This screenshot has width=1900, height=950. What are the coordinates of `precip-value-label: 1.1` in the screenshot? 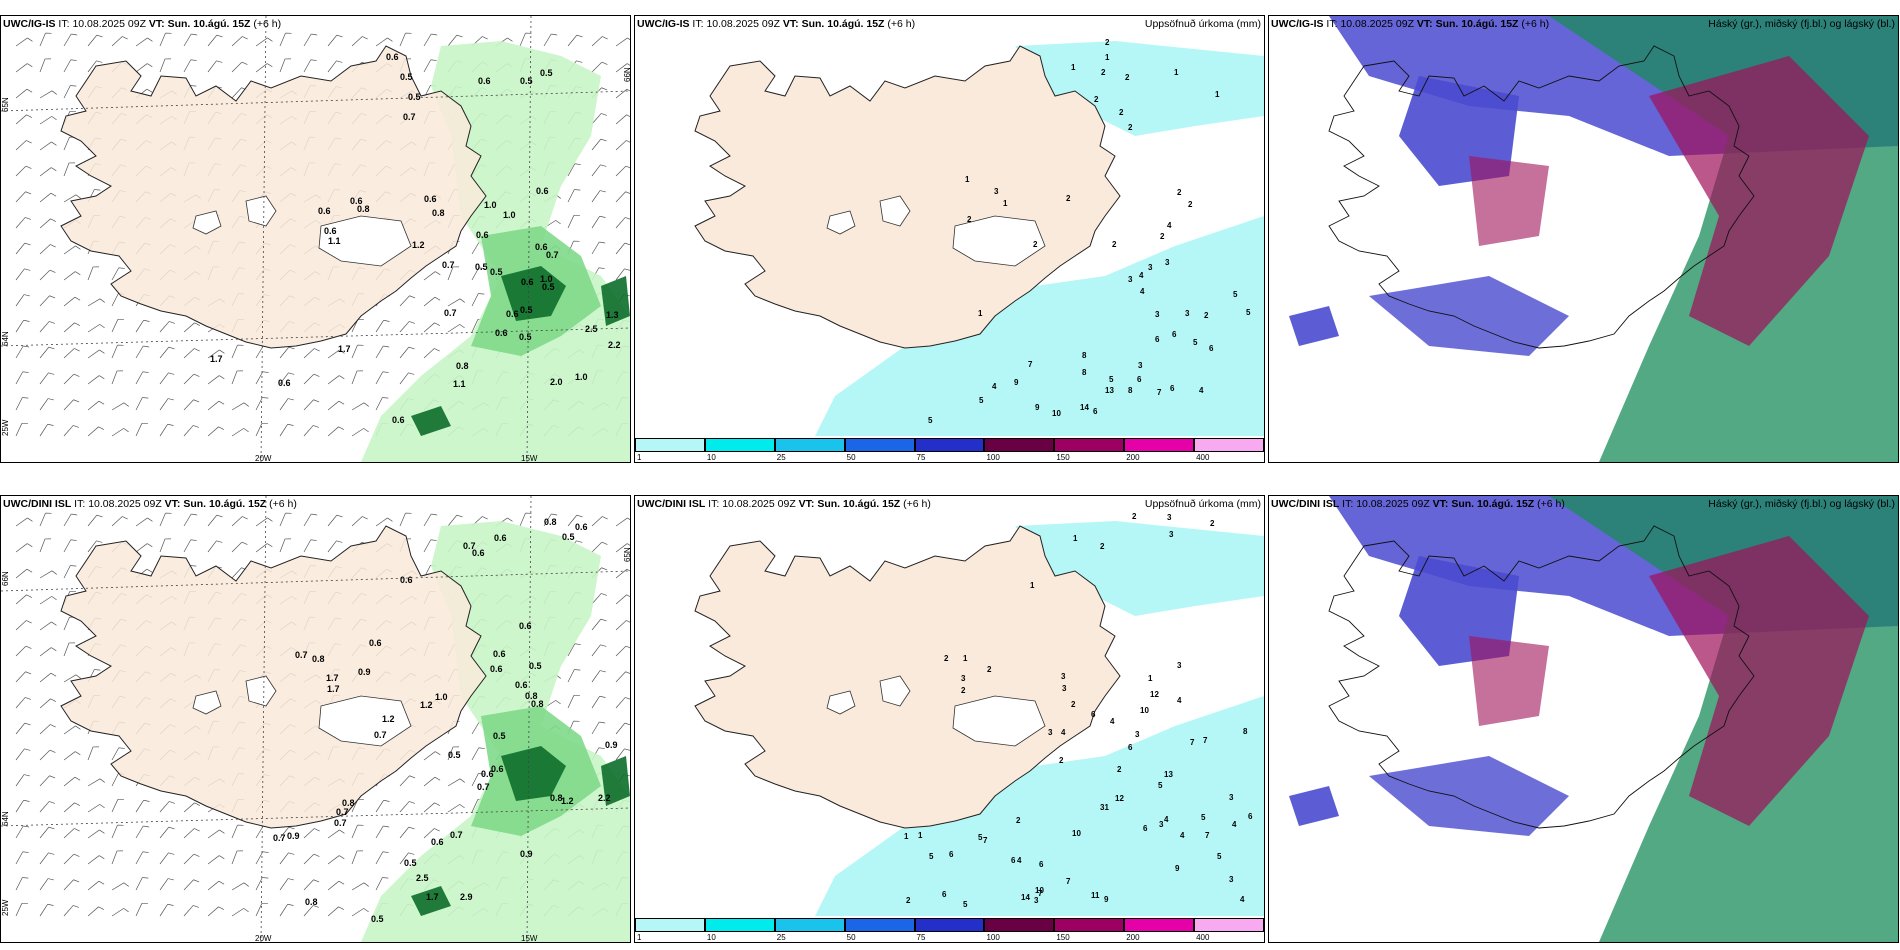 It's located at (459, 384).